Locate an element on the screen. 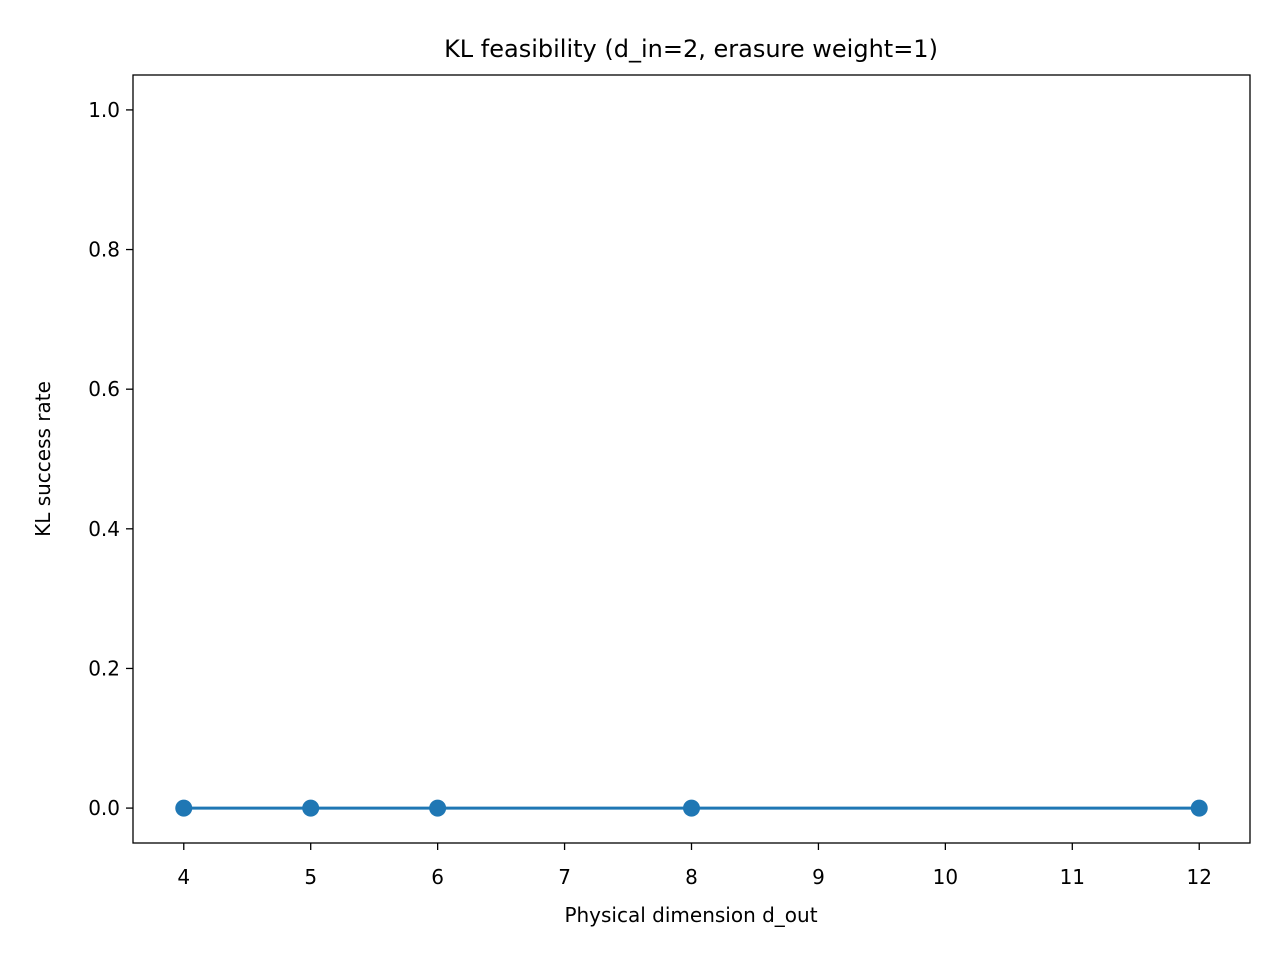 The width and height of the screenshot is (1280, 960). x-tick-label: 9 is located at coordinates (818, 877).